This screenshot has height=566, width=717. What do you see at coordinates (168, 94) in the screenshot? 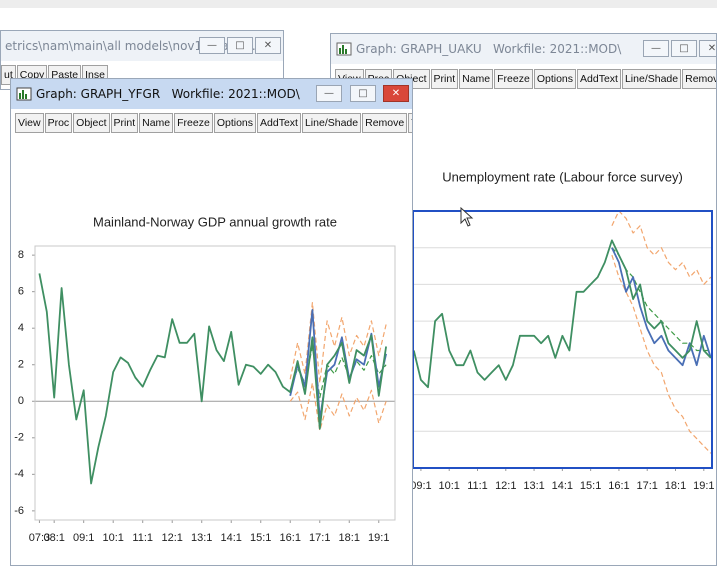
I see `window-title: Graph: GRAPH_YFGR Workfile: 2021::MOD\` at bounding box center [168, 94].